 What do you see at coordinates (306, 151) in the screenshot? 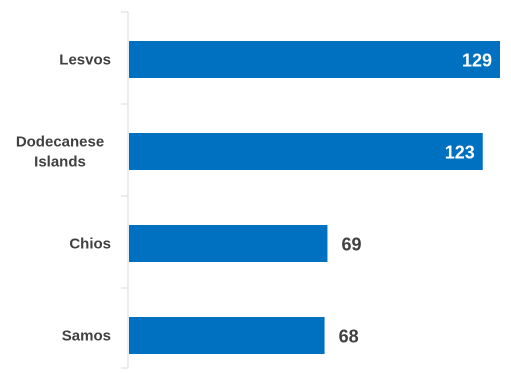
I see `bar-dodecanese-islands` at bounding box center [306, 151].